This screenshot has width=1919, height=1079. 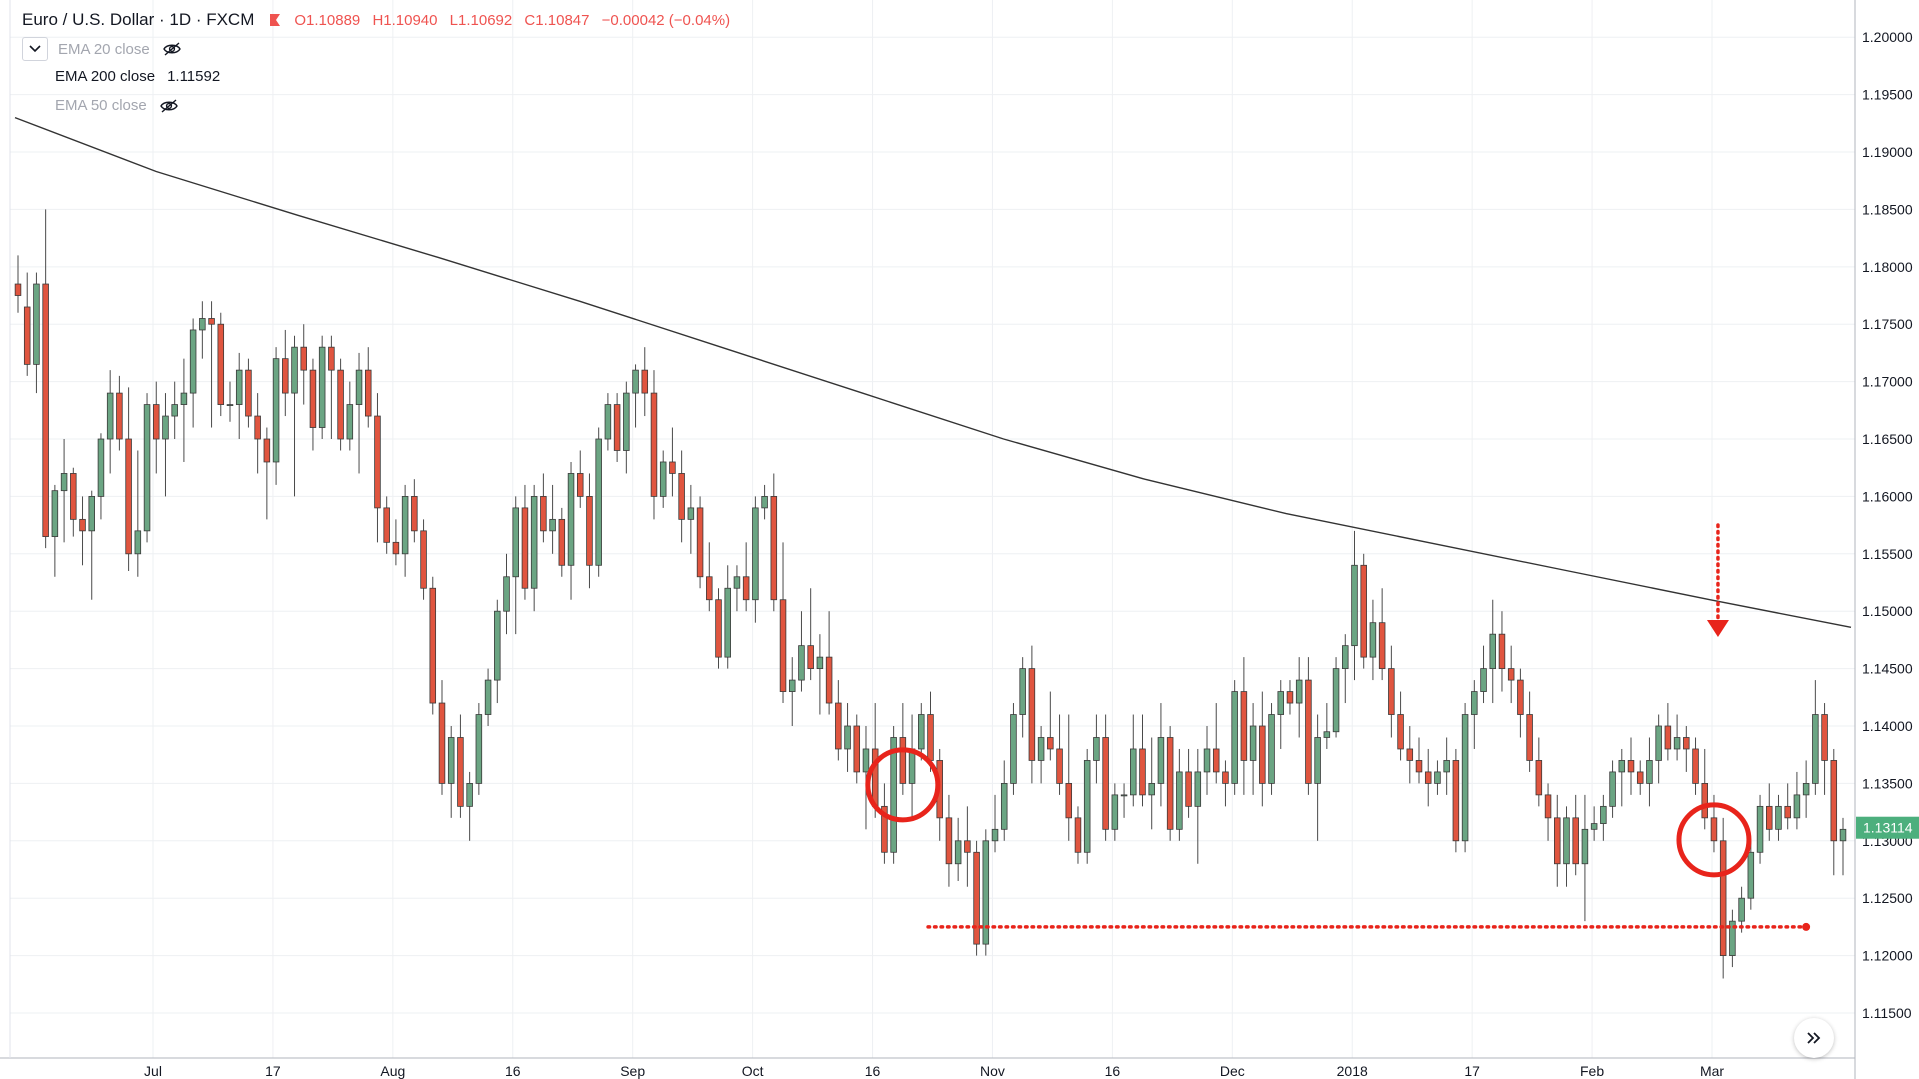 What do you see at coordinates (1887, 956) in the screenshot?
I see `price-tick-label: 1.12000` at bounding box center [1887, 956].